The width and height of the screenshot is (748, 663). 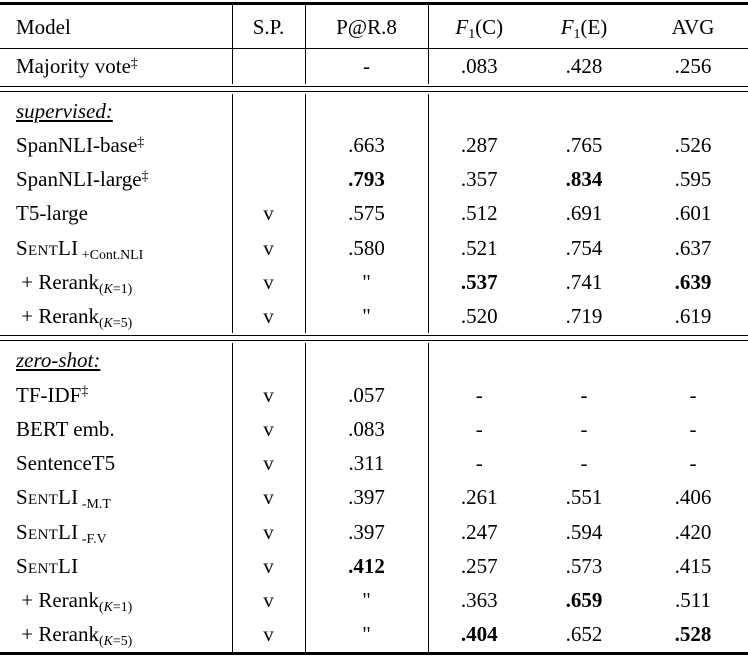 I want to click on cell-f1c: .521, so click(x=479, y=247).